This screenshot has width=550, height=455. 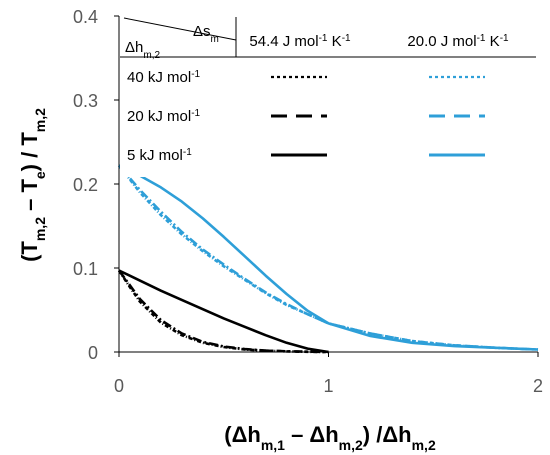 I want to click on x-tick-label: 0, so click(x=119, y=386).